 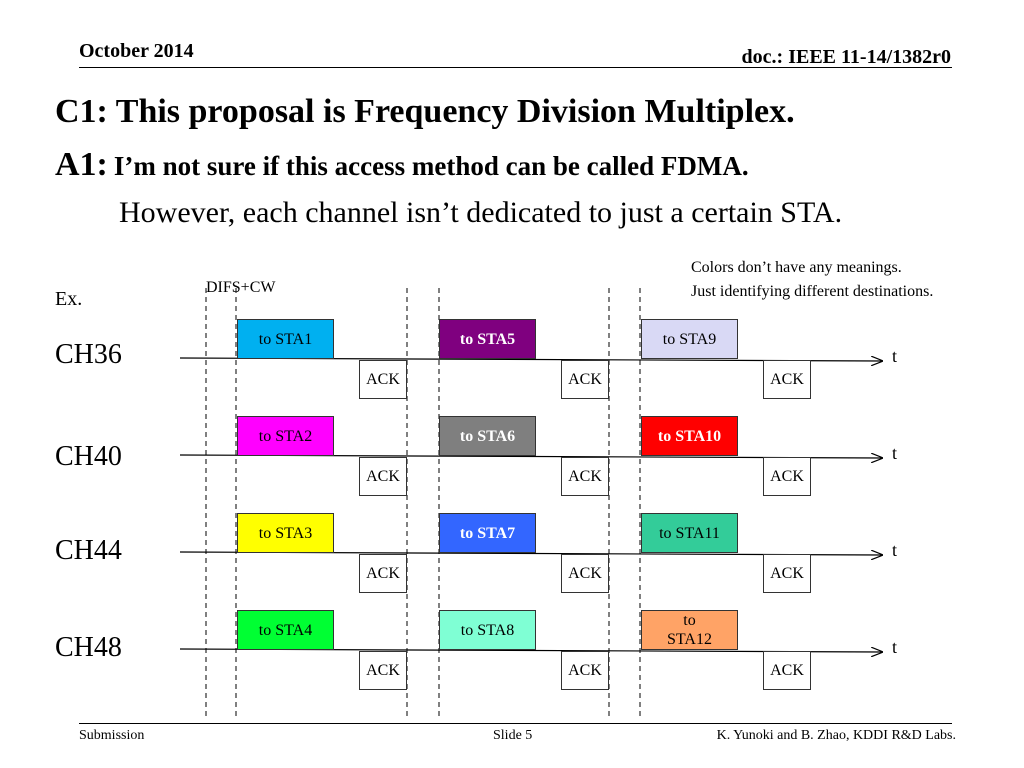 I want to click on channel-label-ch44: CH44, so click(x=88, y=550).